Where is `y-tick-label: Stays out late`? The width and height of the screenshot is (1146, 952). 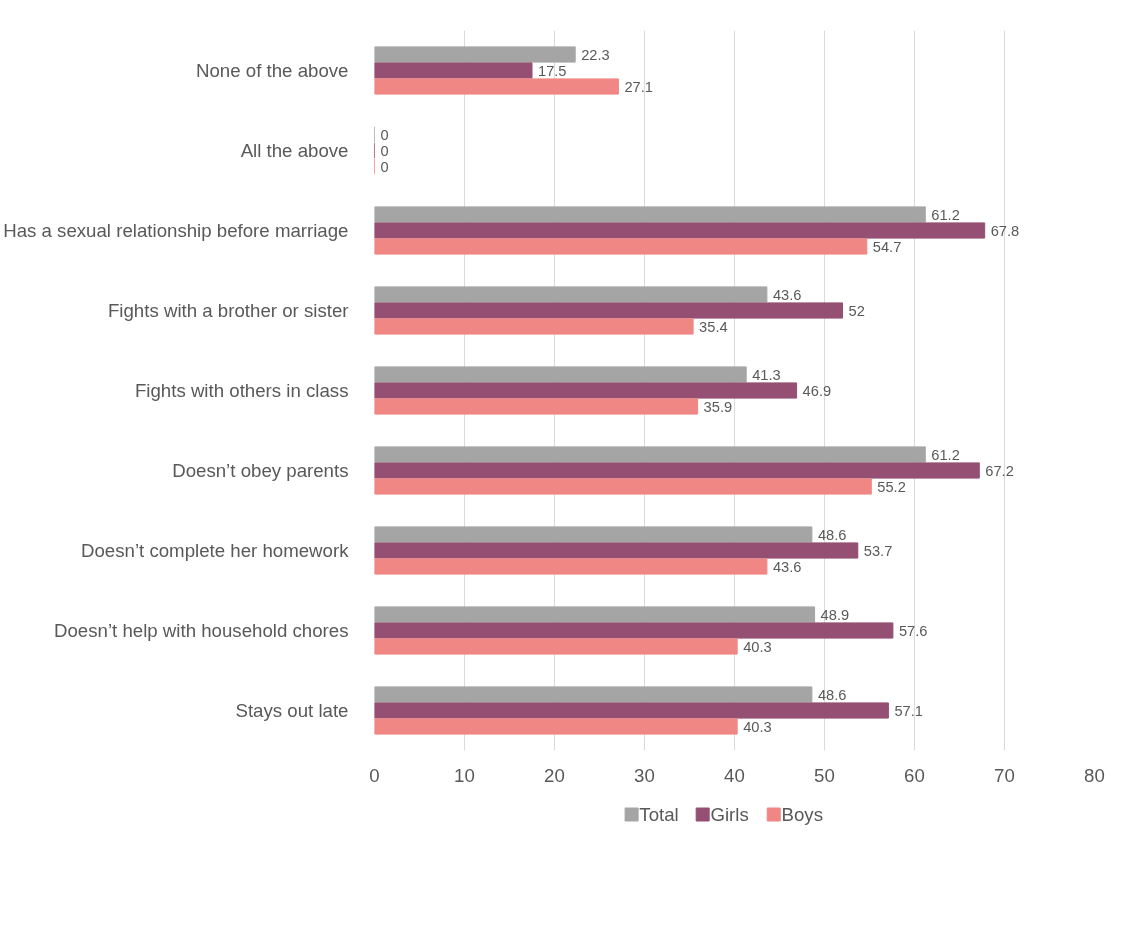 y-tick-label: Stays out late is located at coordinates (292, 710).